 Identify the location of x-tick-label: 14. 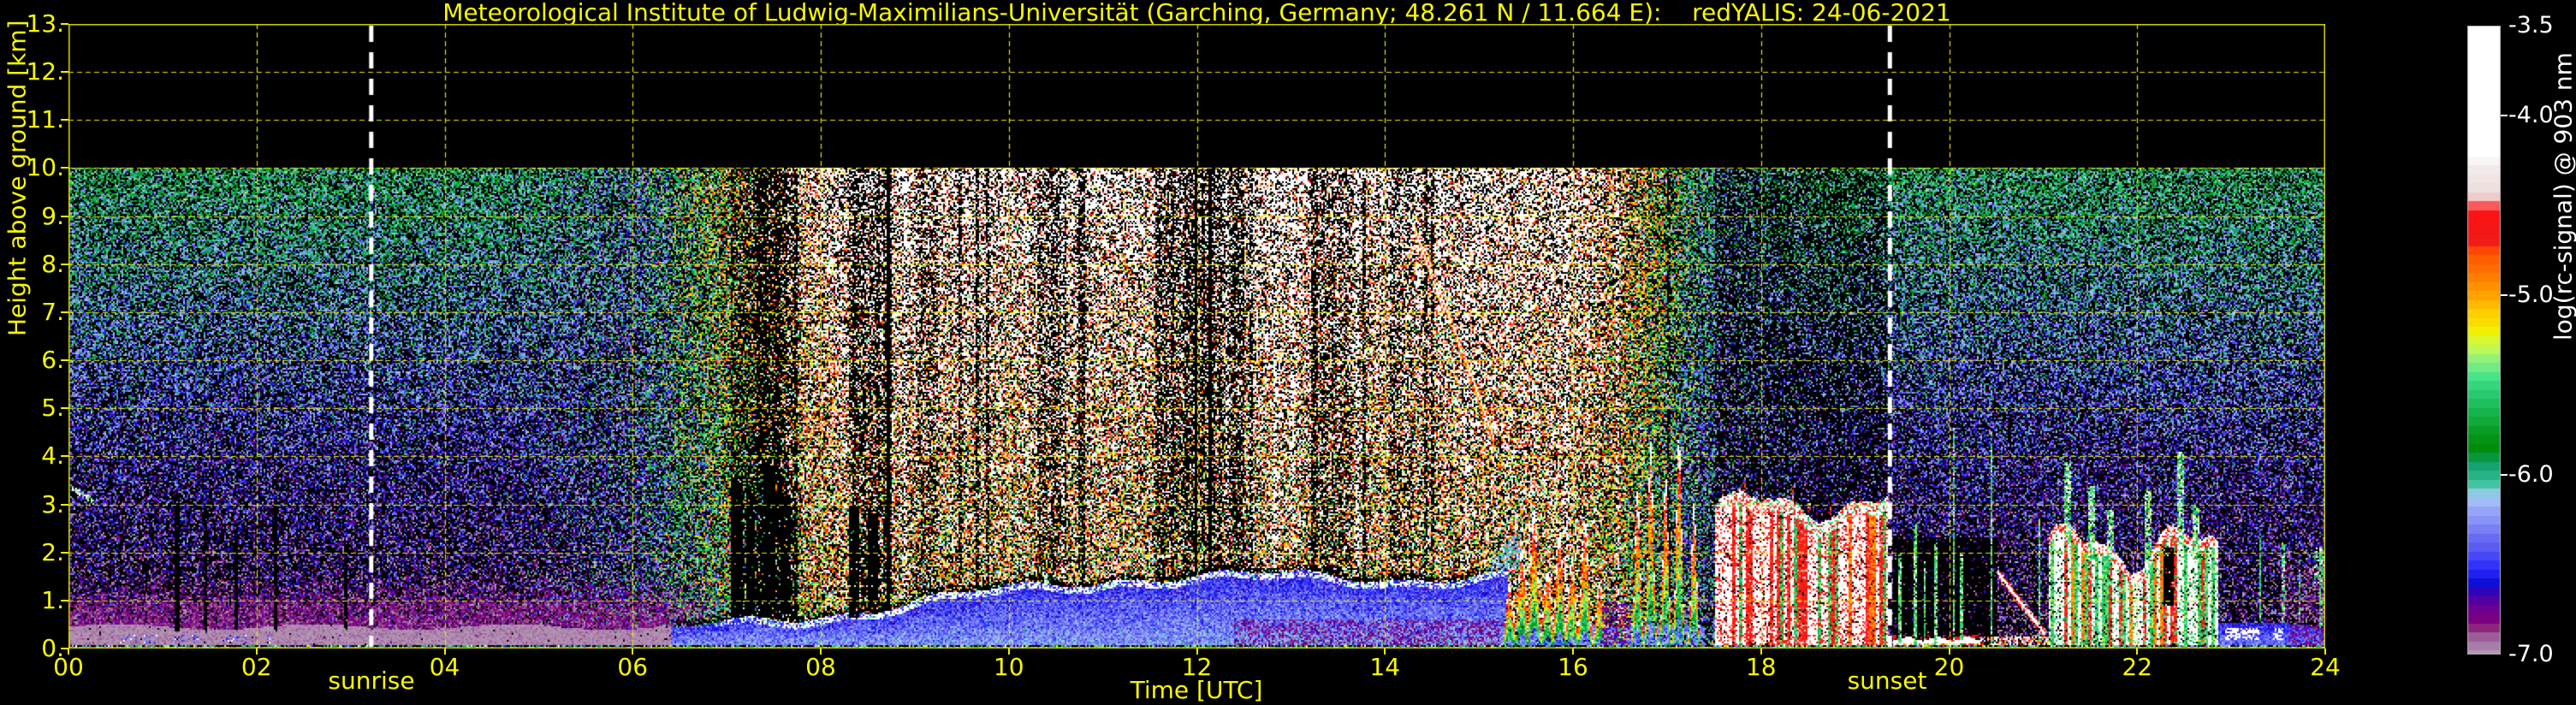
(1385, 667).